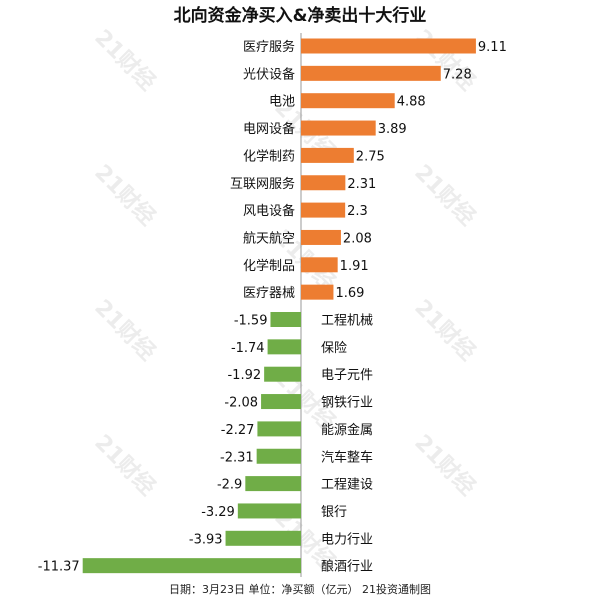  Describe the element at coordinates (269, 156) in the screenshot. I see `category-label: 化学制药` at that location.